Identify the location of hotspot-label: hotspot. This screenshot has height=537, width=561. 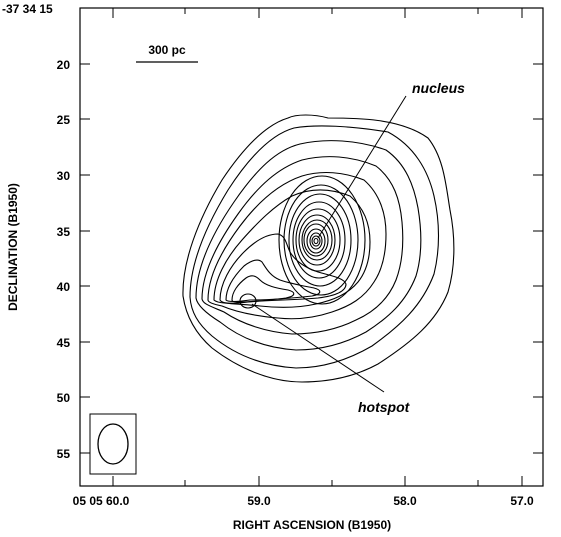
(384, 407).